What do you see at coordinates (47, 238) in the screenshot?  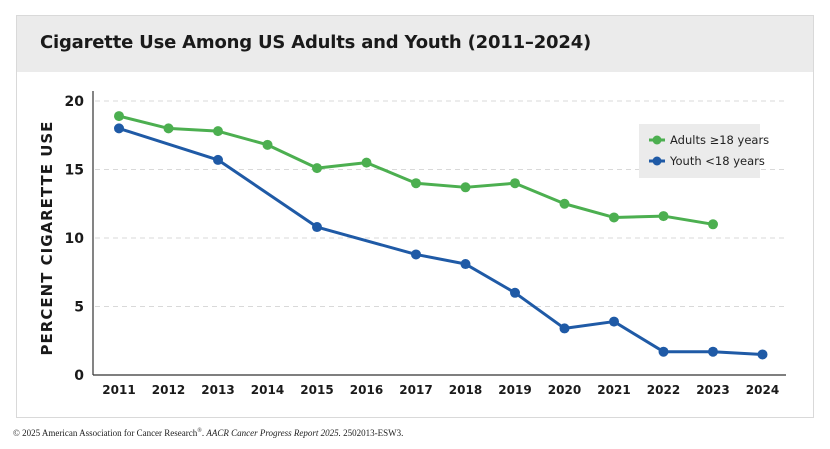 I see `y-axis-label: PERCENT CIGARETTE USE` at bounding box center [47, 238].